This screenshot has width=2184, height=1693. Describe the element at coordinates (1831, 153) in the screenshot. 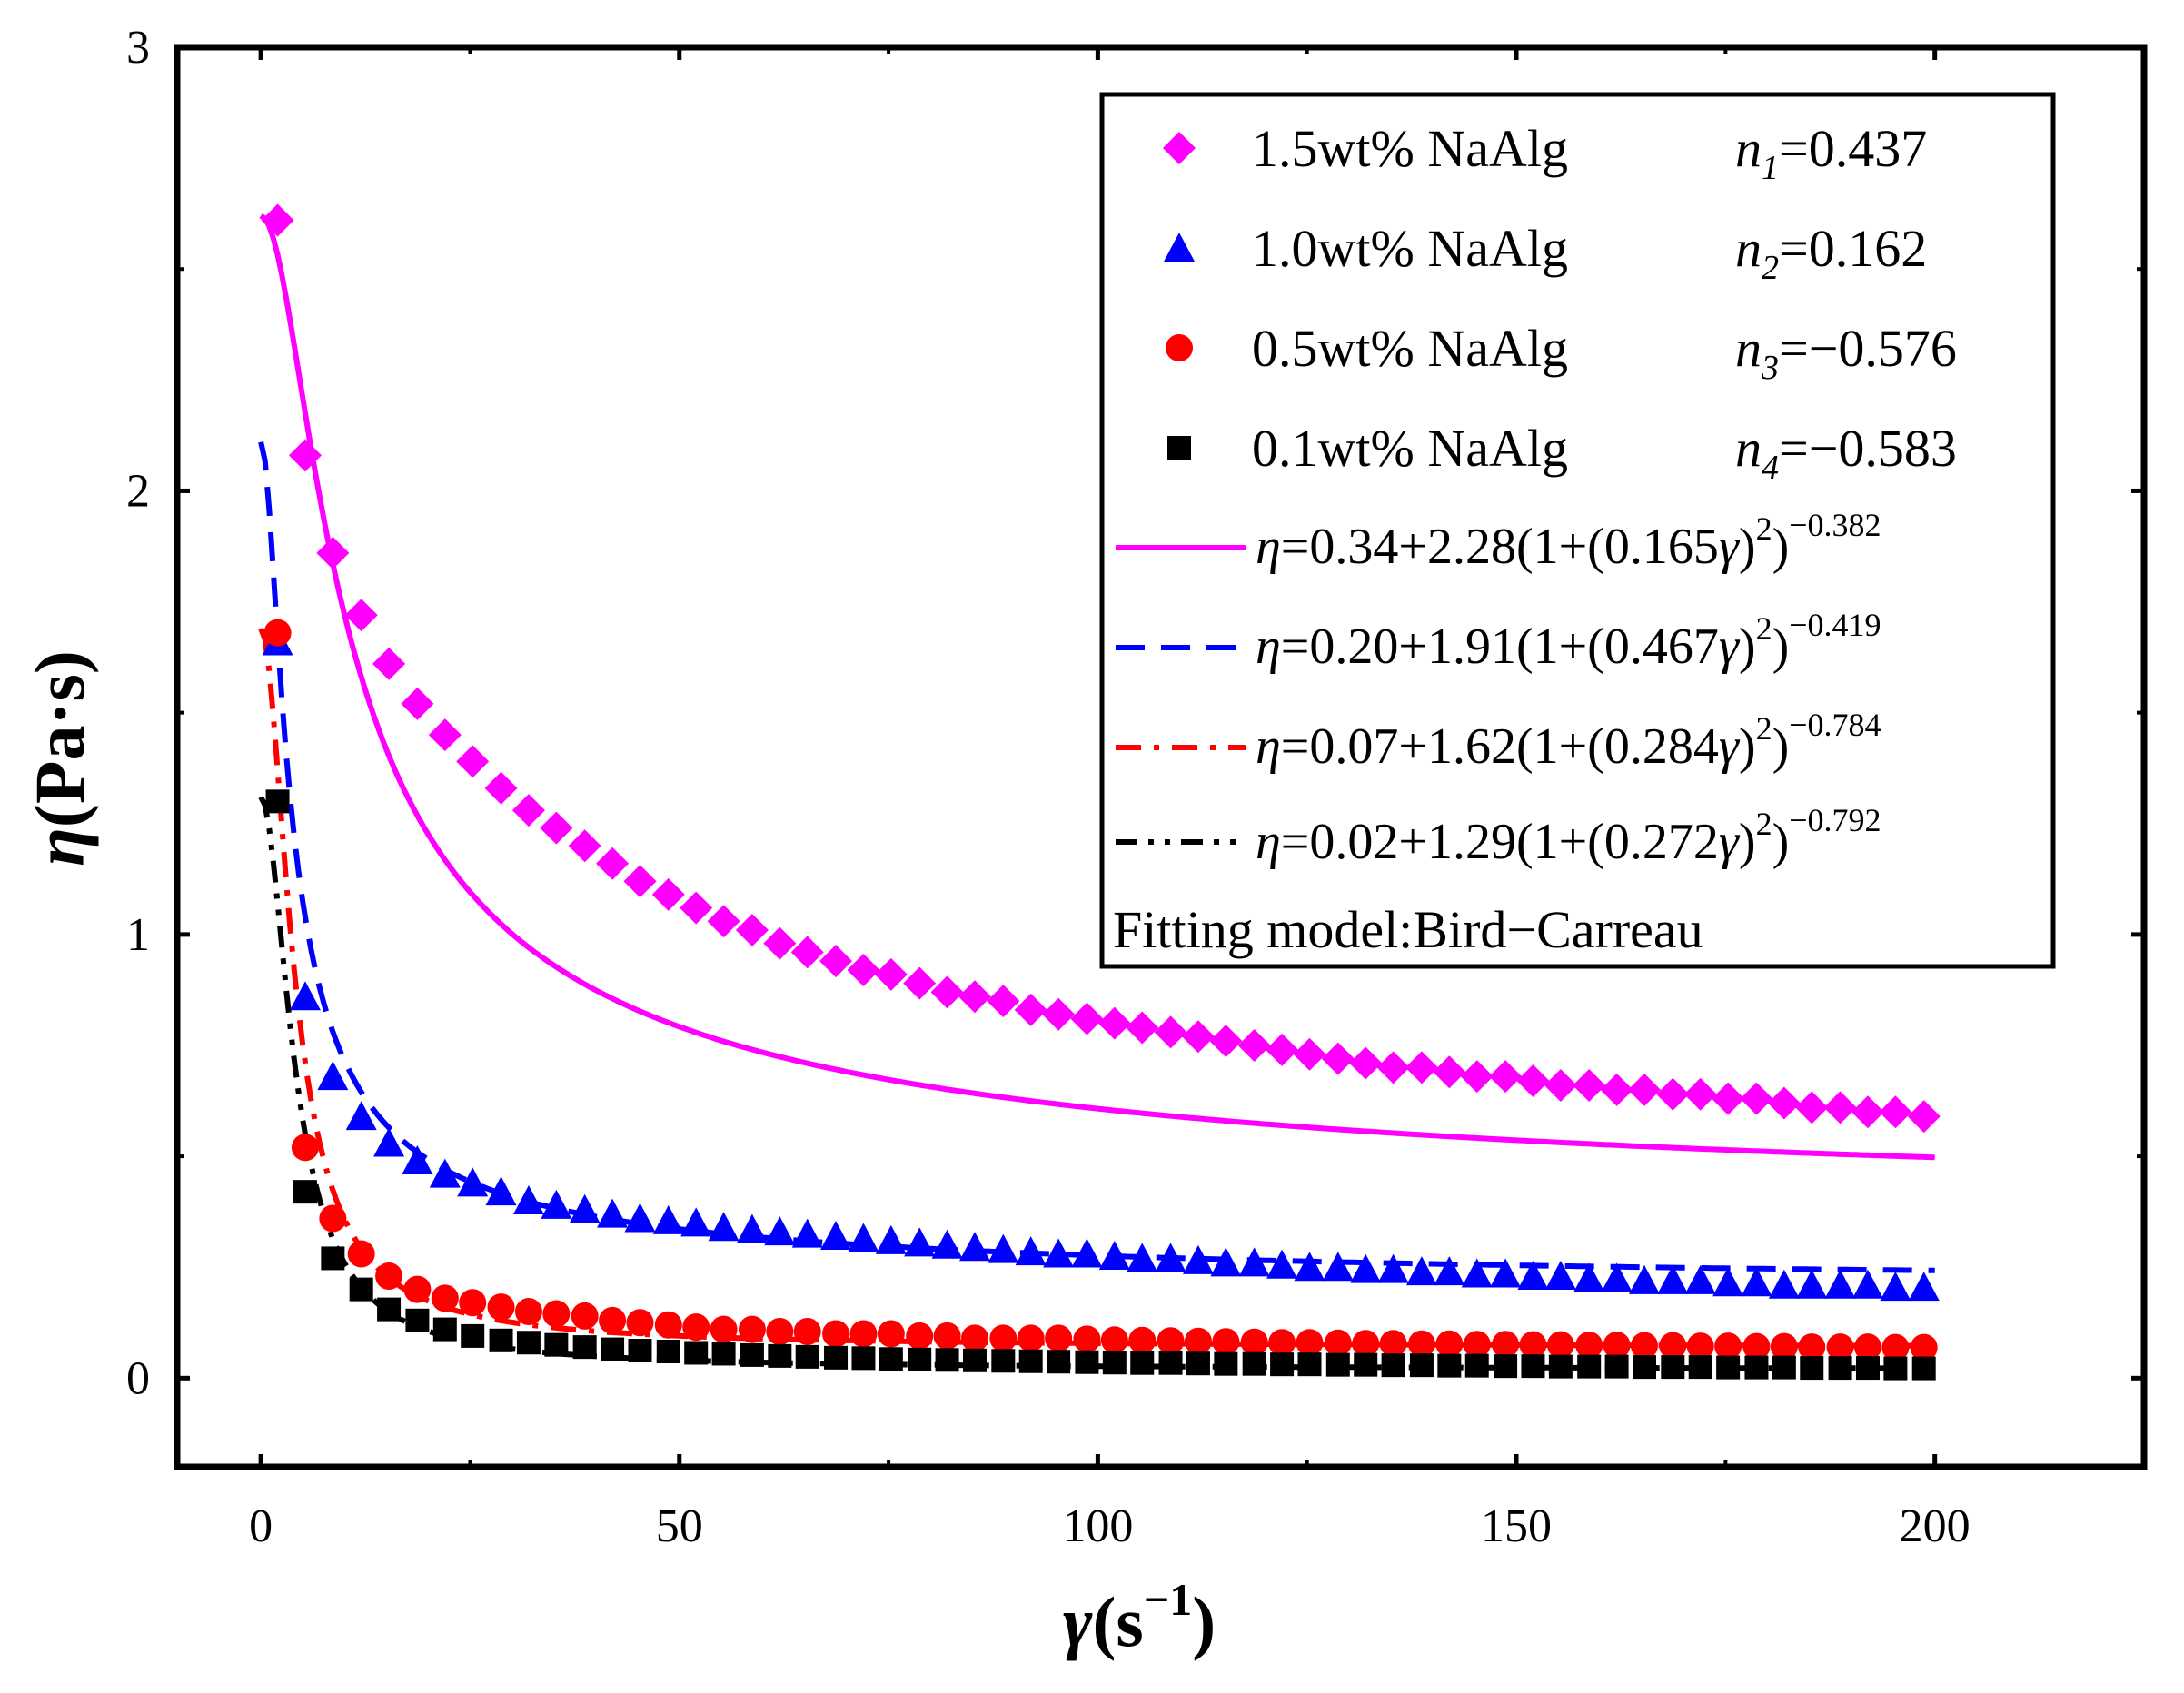

I see `legend-n-series-1: n1=0.437` at that location.